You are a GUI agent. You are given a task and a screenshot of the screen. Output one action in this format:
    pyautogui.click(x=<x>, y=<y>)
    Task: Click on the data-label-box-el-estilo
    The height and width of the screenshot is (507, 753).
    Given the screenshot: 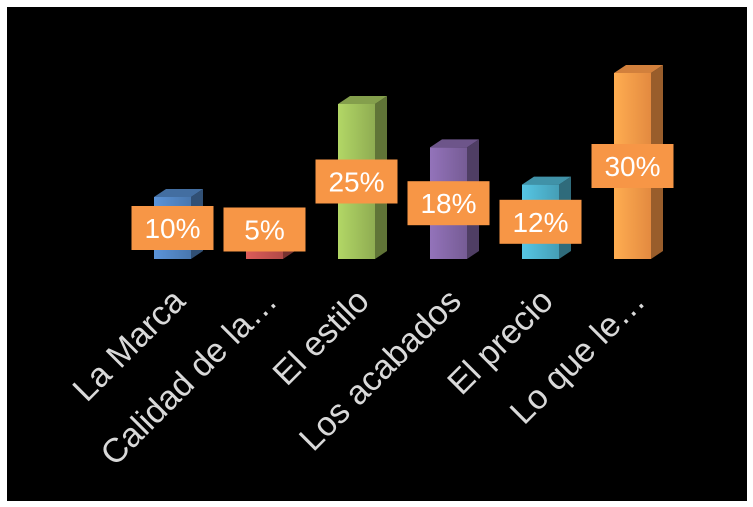 What is the action you would take?
    pyautogui.click(x=356, y=181)
    